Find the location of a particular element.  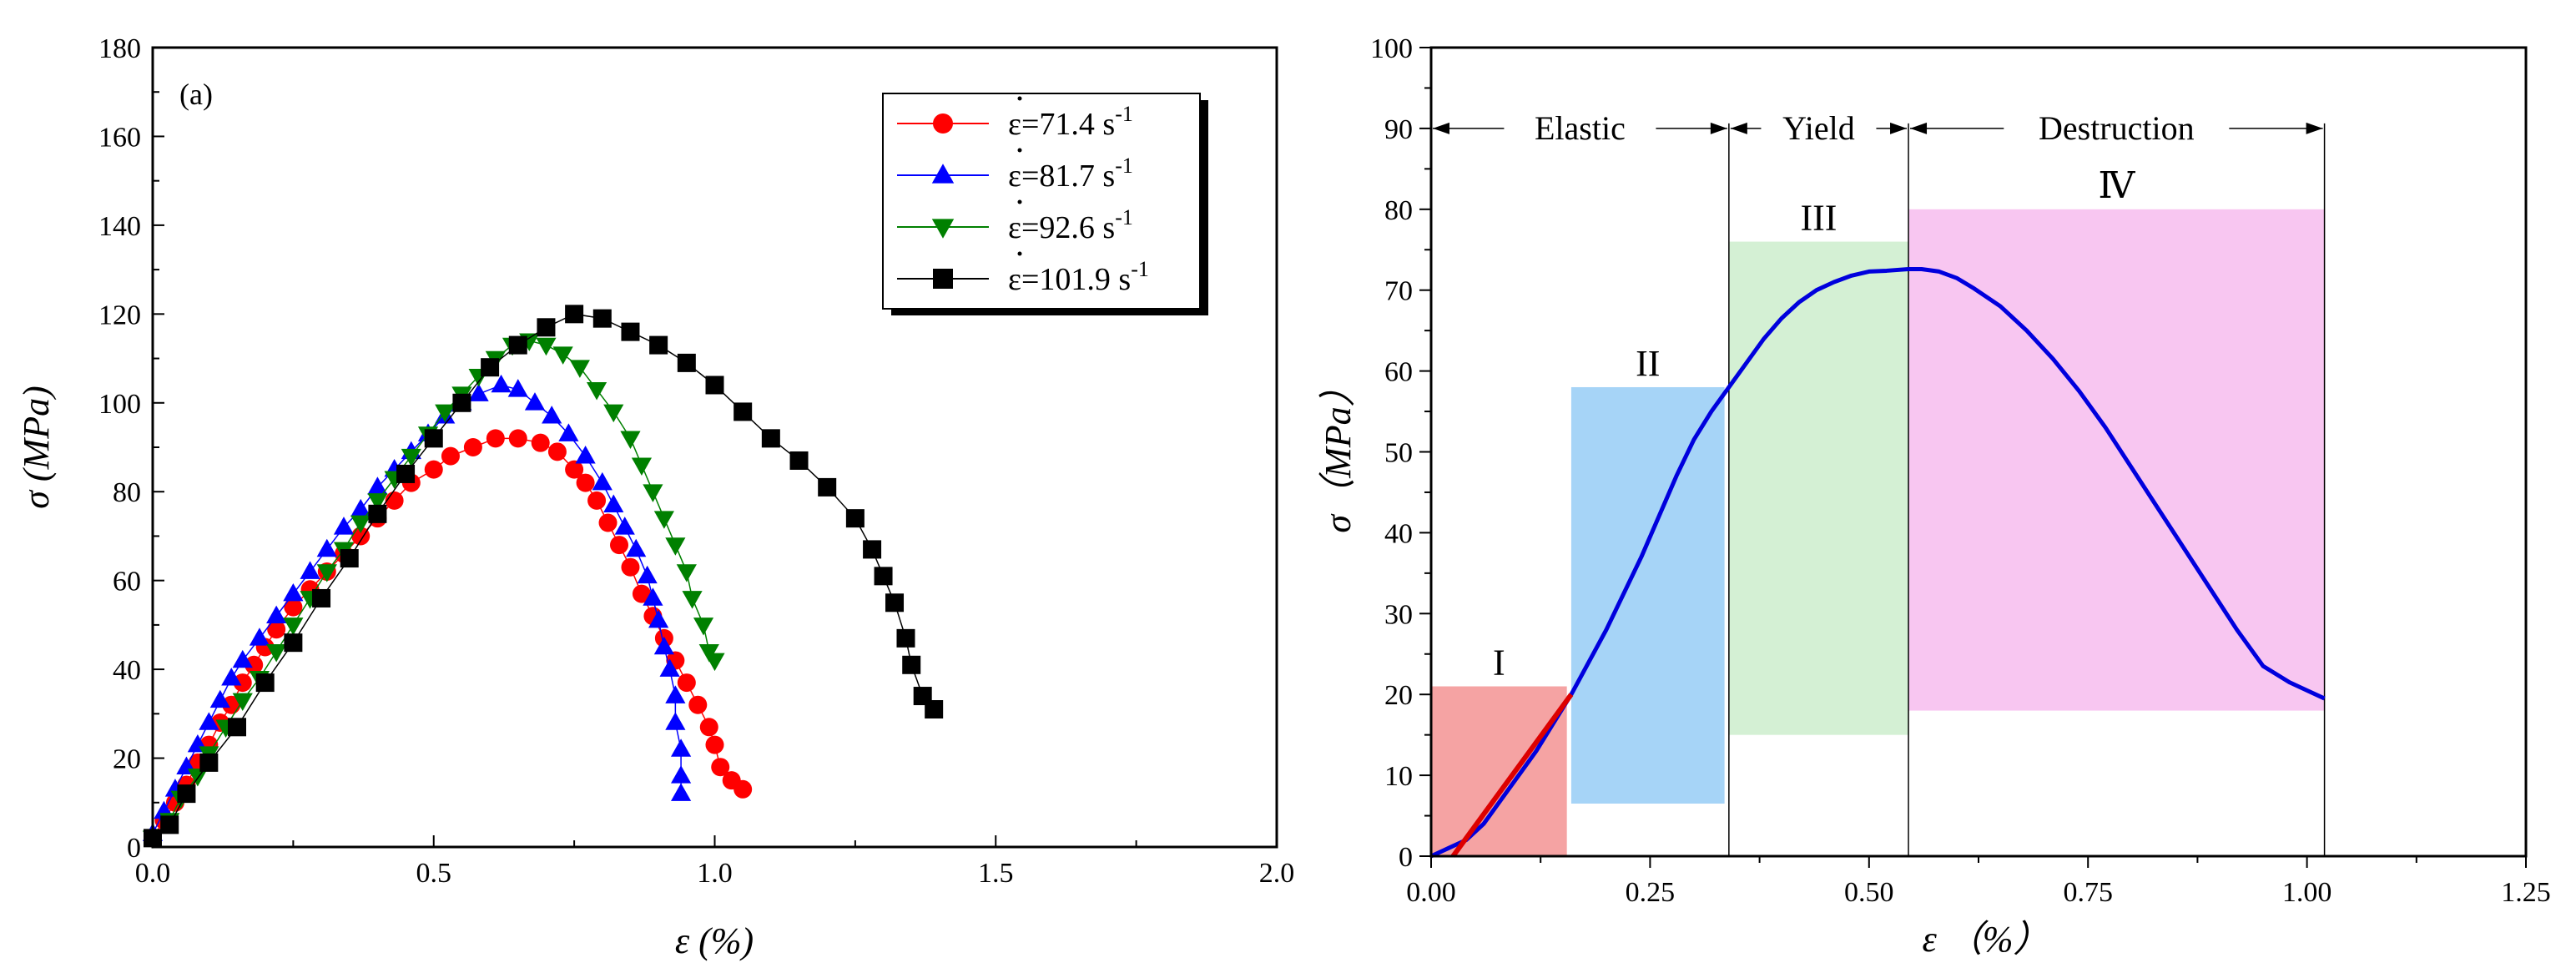

region-label: III is located at coordinates (1818, 218).